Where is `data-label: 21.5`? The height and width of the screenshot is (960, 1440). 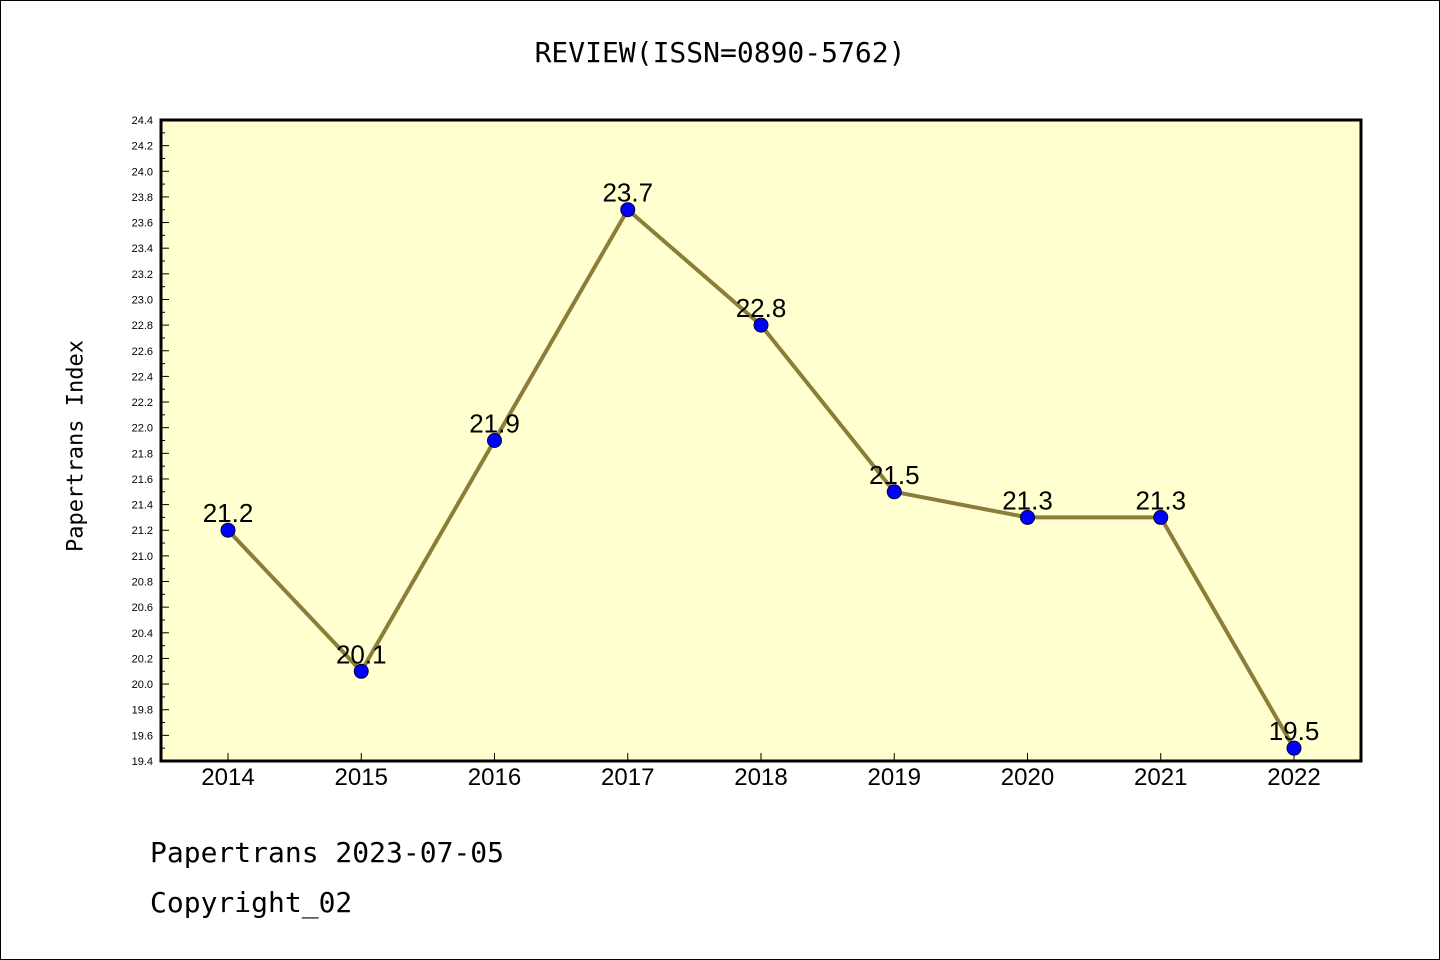
data-label: 21.5 is located at coordinates (894, 475).